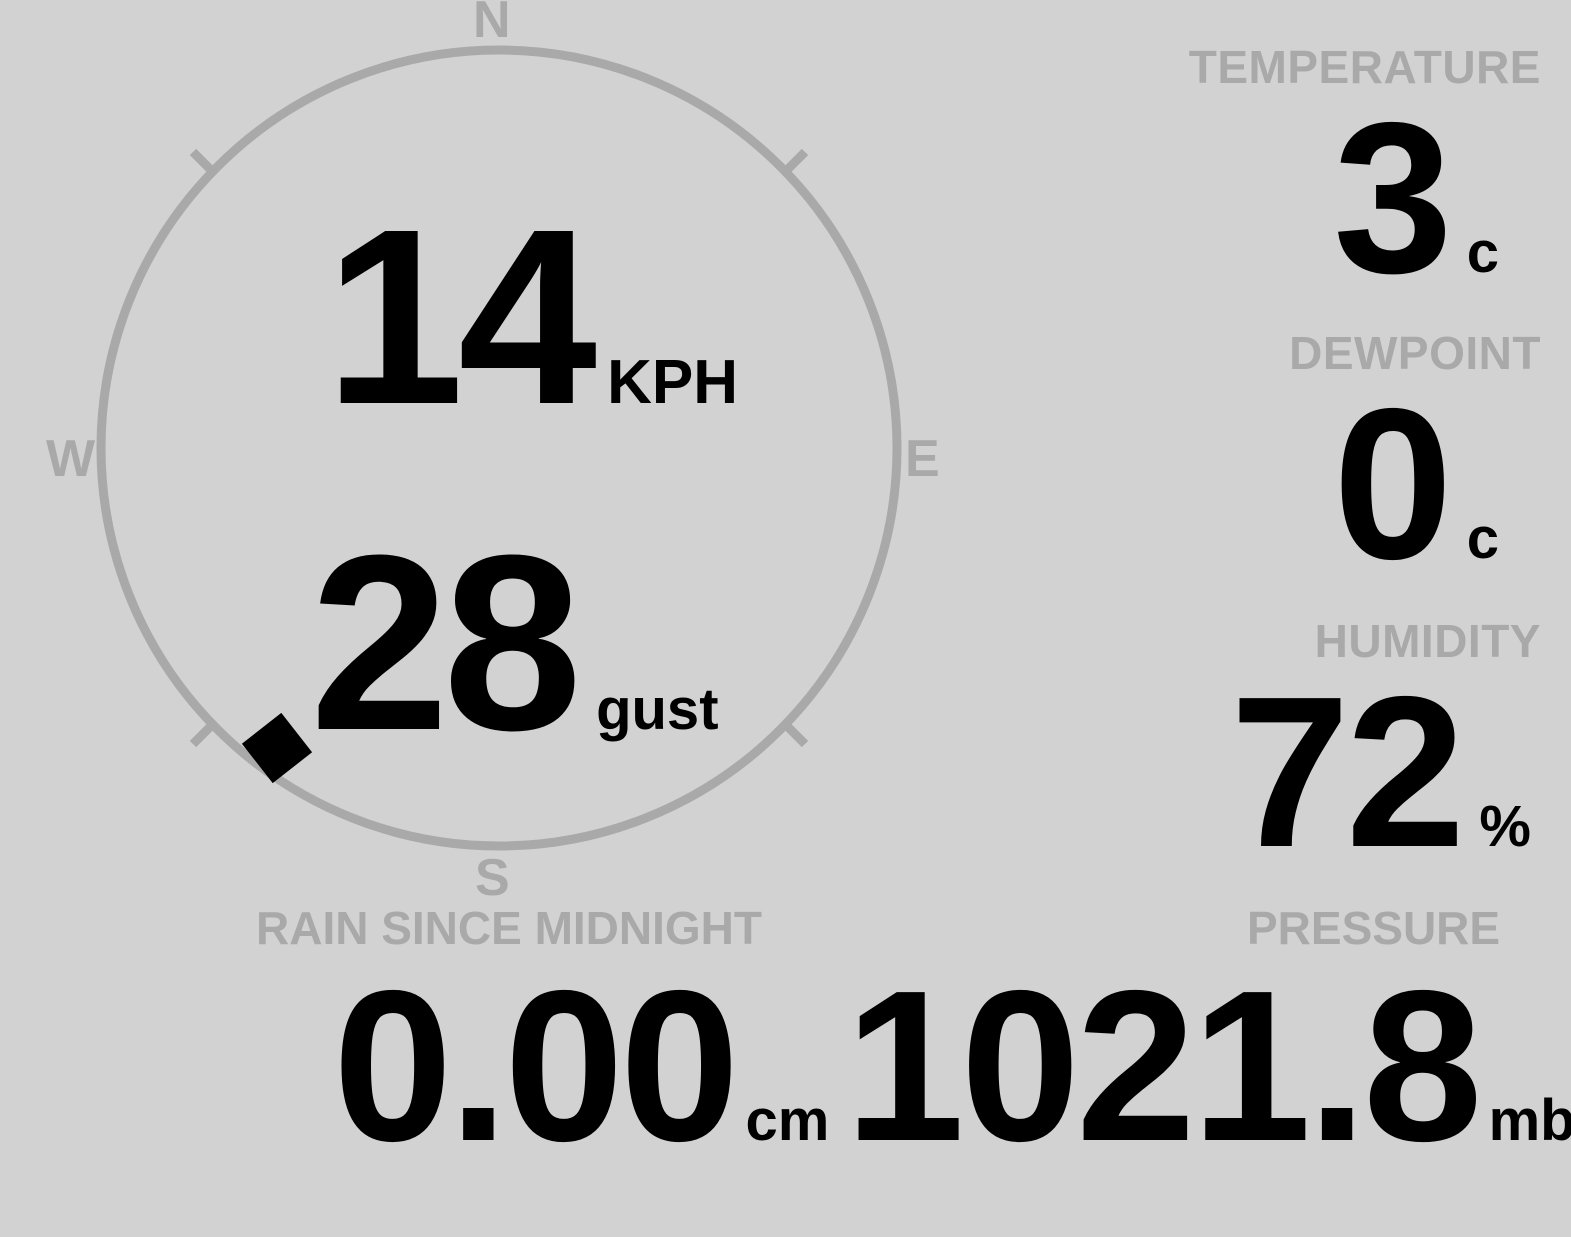  What do you see at coordinates (787, 1120) in the screenshot?
I see `rain-unit: cm` at bounding box center [787, 1120].